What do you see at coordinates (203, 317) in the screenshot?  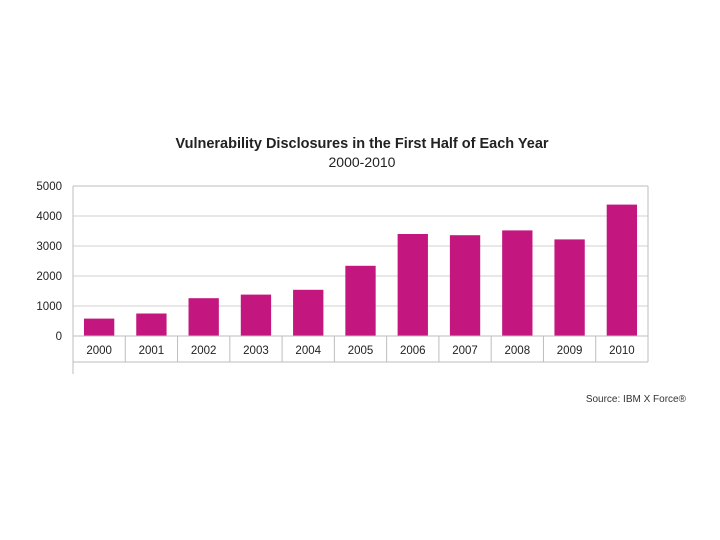 I see `bar-2002` at bounding box center [203, 317].